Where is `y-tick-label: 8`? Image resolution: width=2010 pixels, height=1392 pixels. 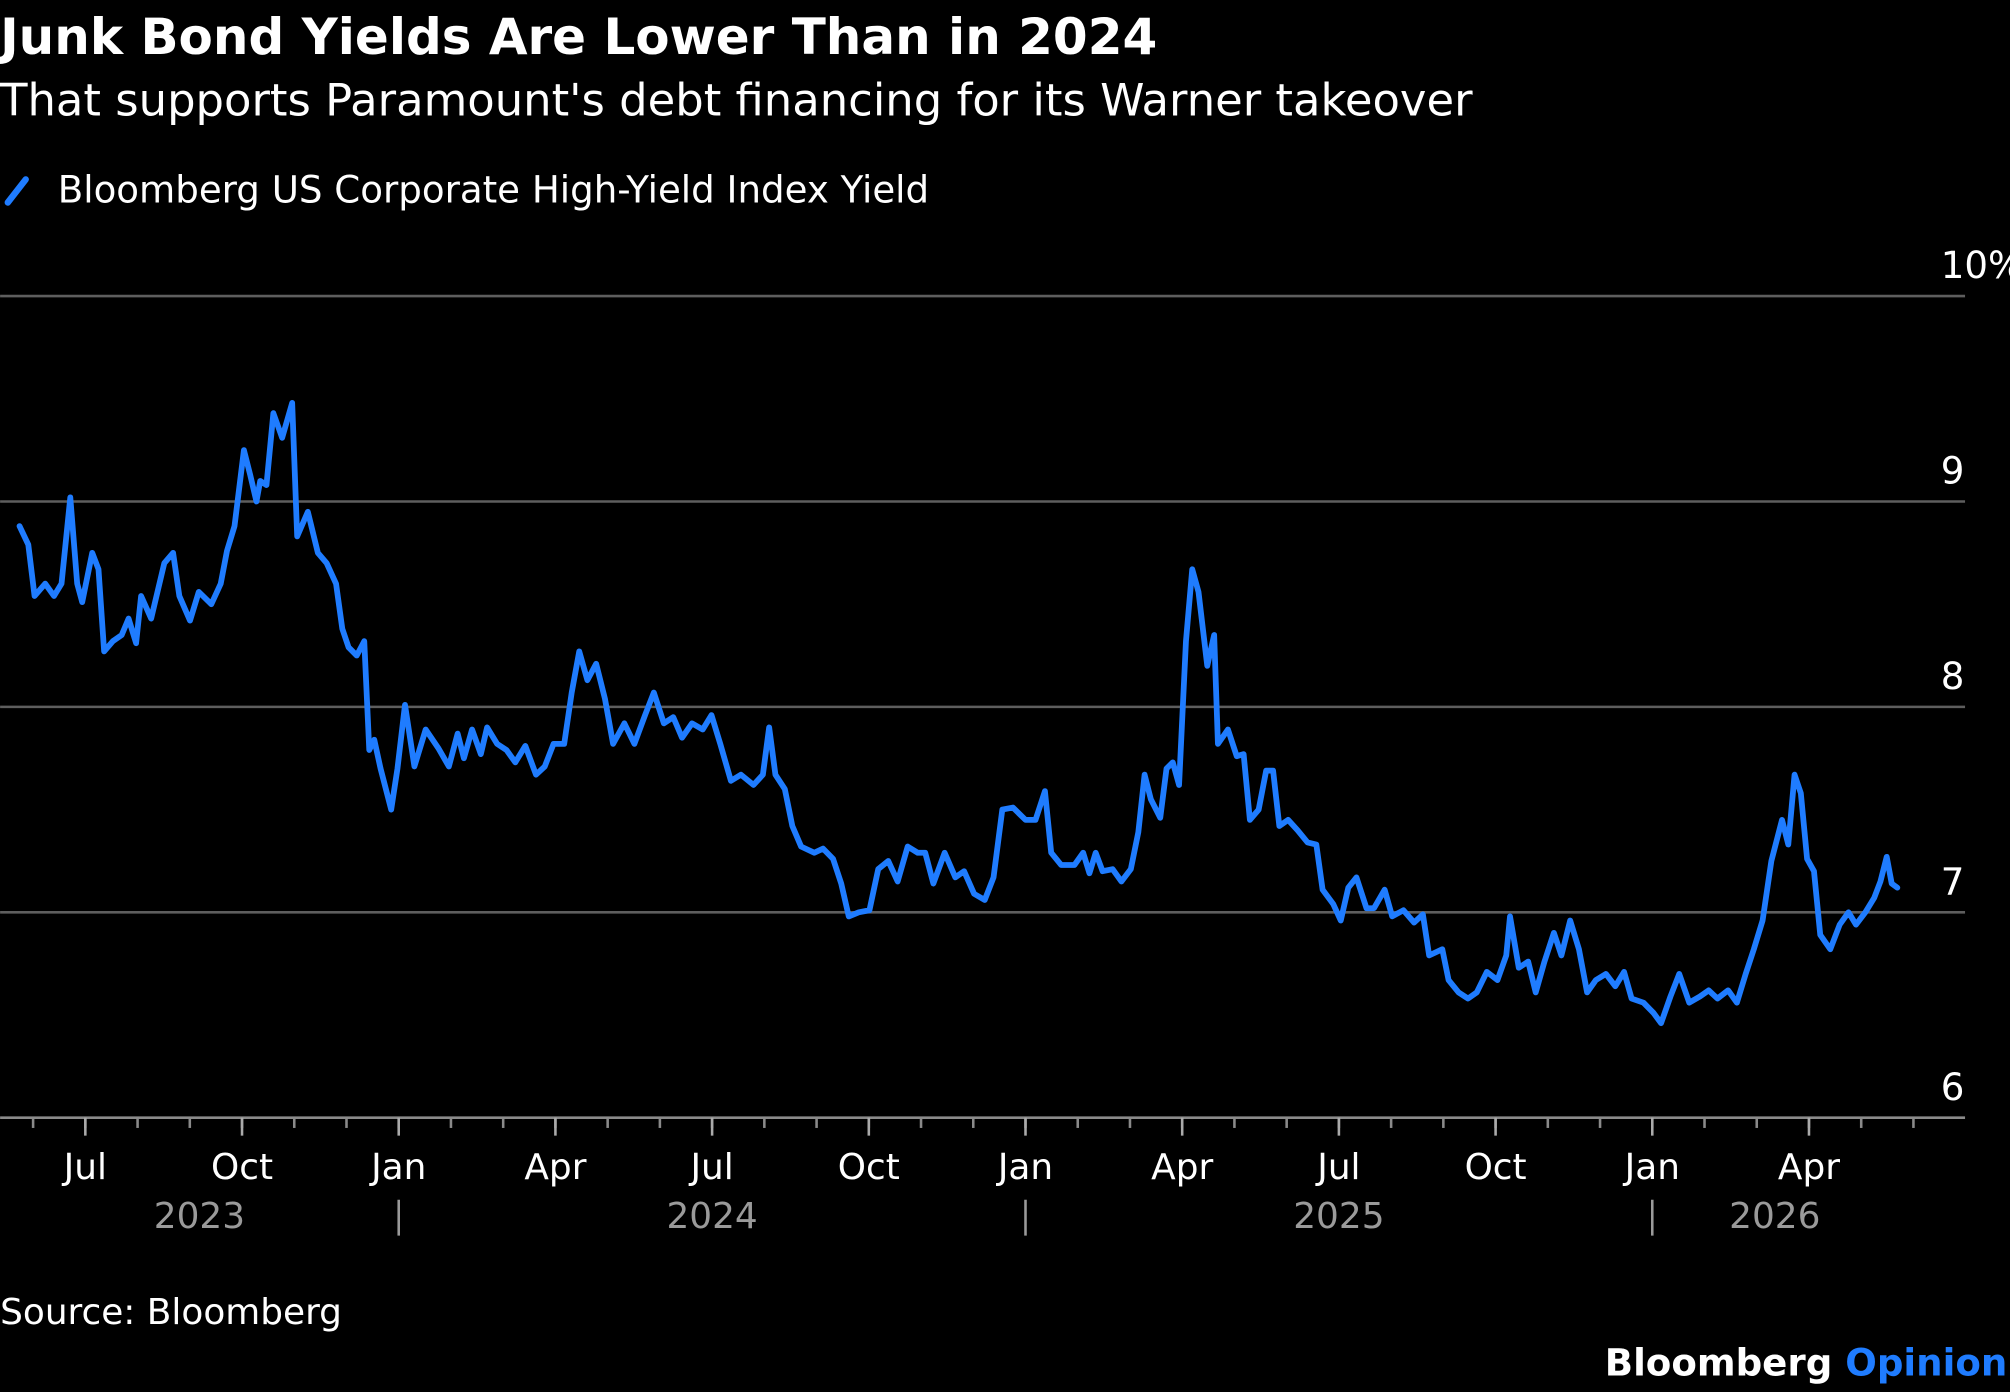
y-tick-label: 8 is located at coordinates (1953, 676).